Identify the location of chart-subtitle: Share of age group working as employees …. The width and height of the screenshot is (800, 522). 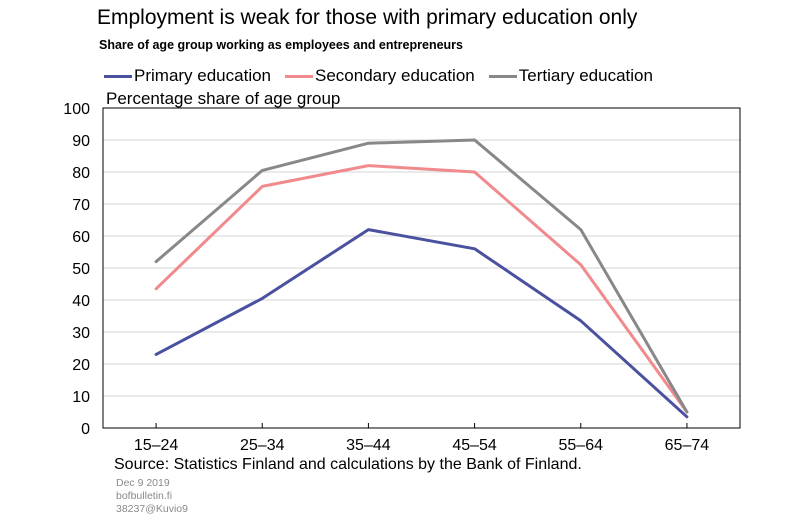
(281, 45).